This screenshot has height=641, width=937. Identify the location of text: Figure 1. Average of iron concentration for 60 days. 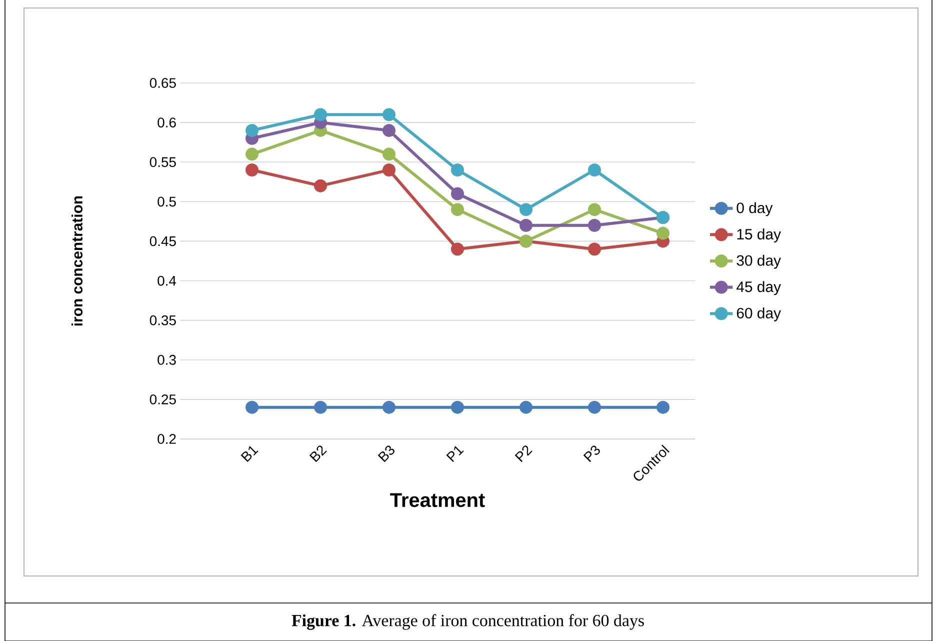
(468, 622).